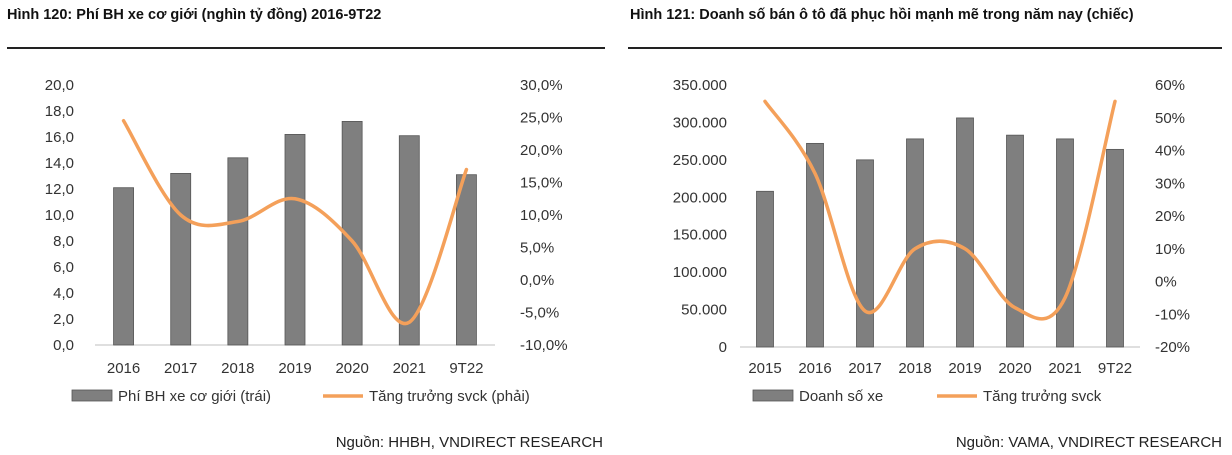 The width and height of the screenshot is (1232, 455). What do you see at coordinates (700, 122) in the screenshot?
I see `left-axis-tick-label: 300.000` at bounding box center [700, 122].